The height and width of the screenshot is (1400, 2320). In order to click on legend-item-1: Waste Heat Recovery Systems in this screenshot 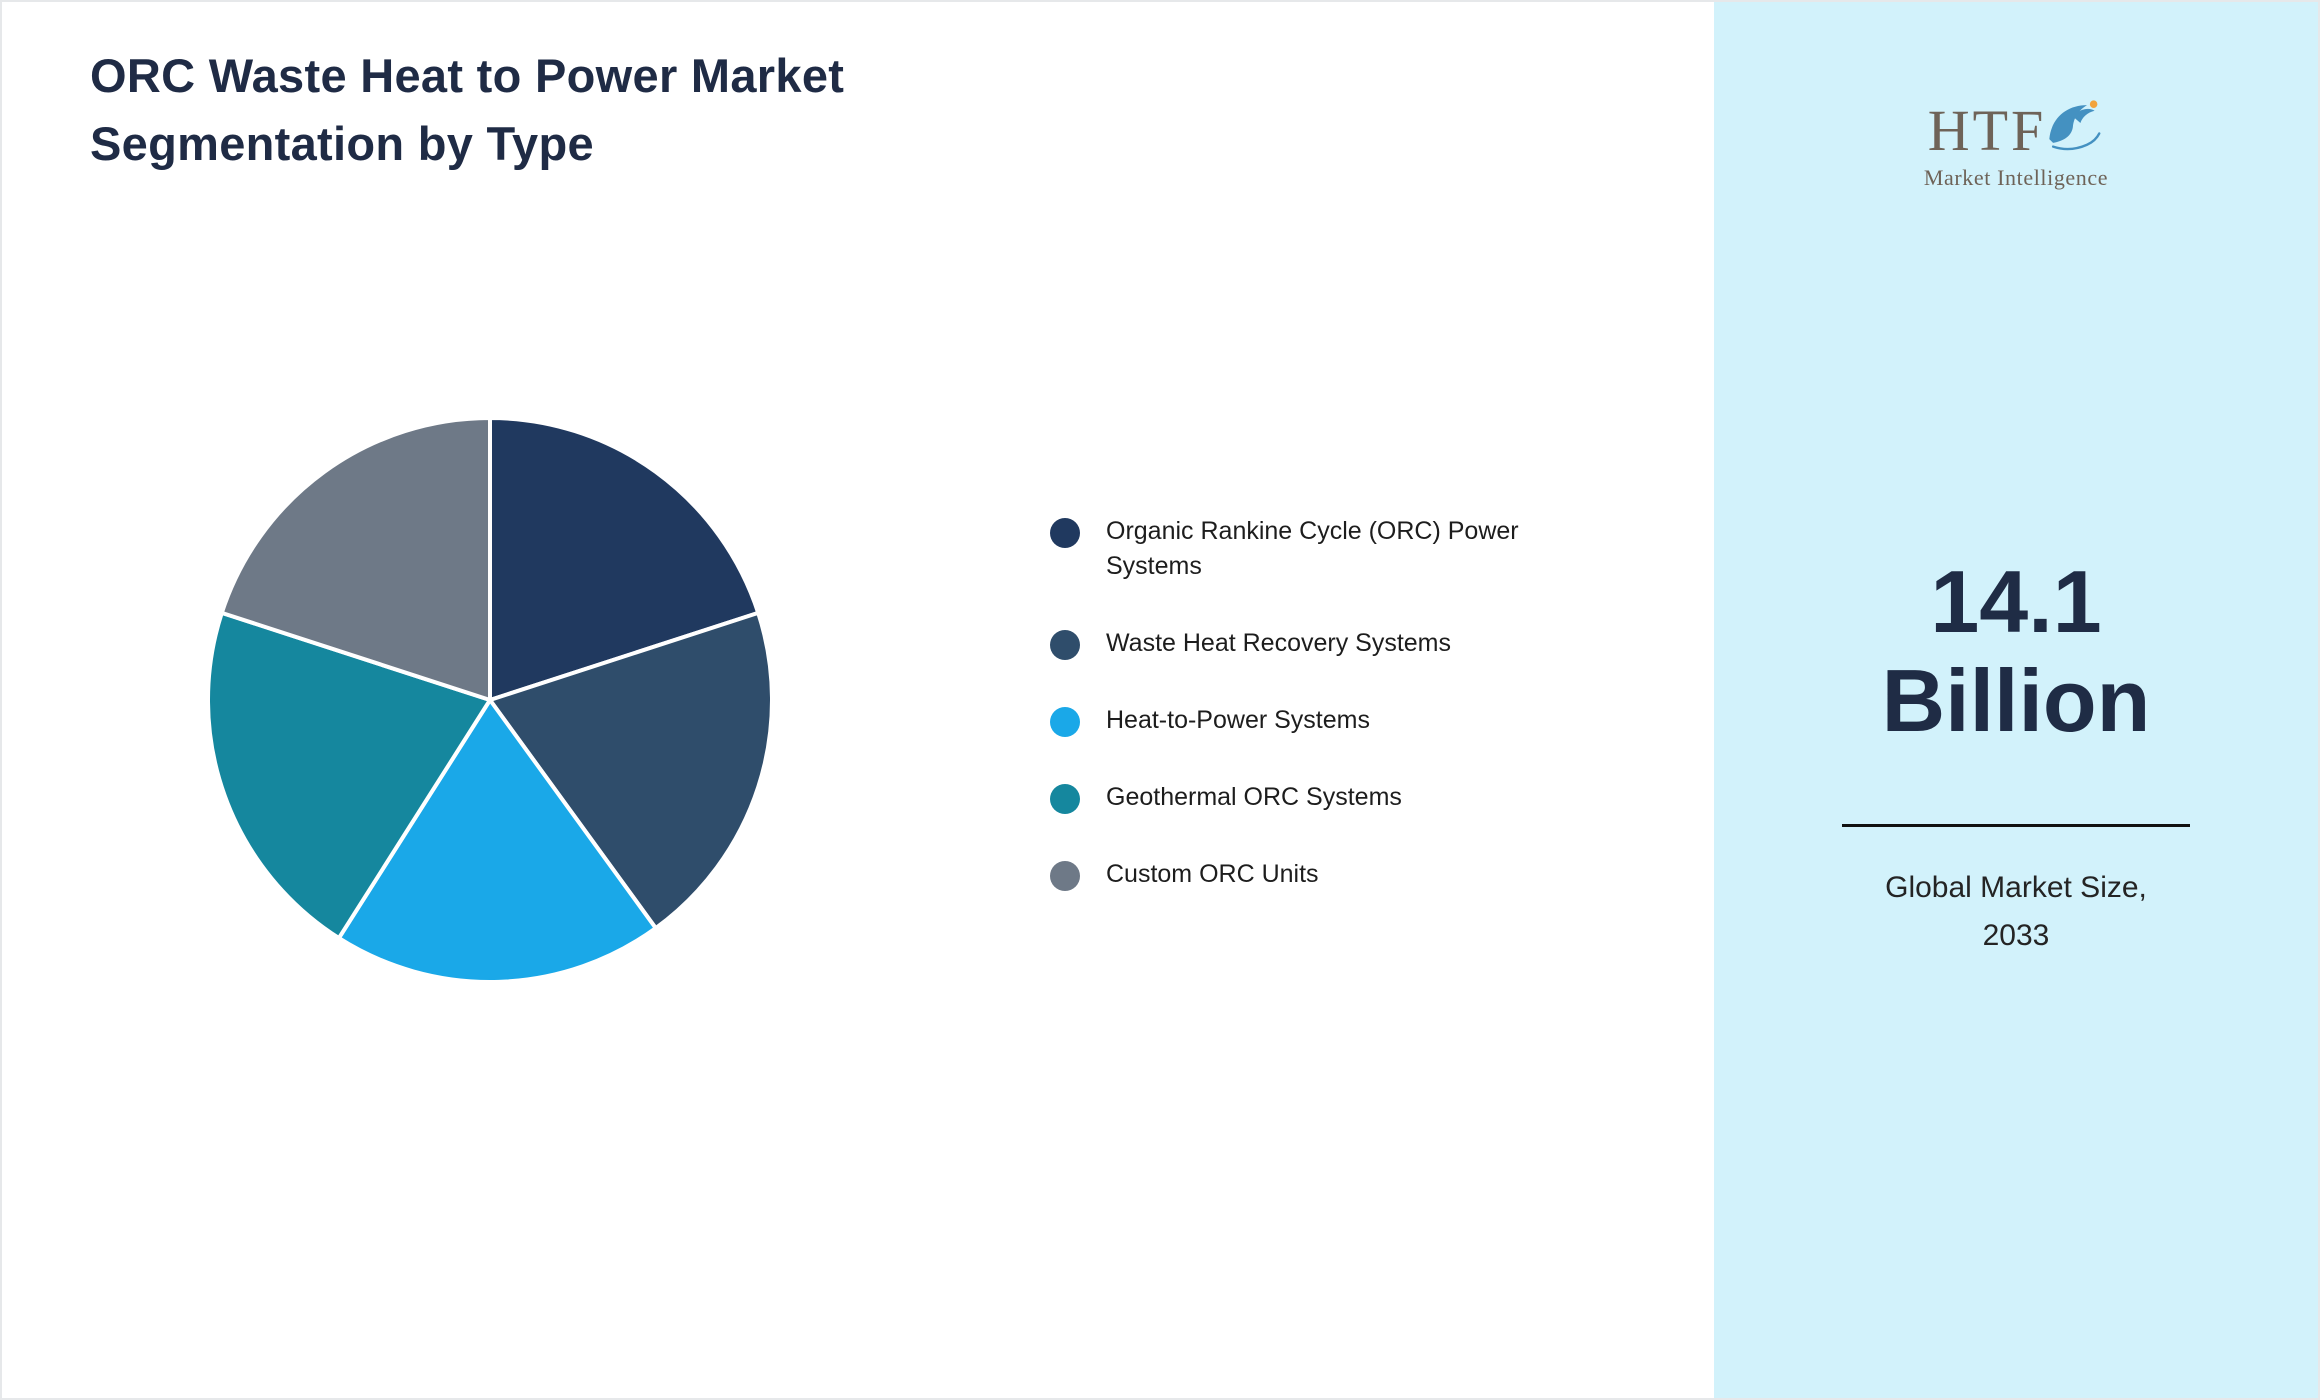, I will do `click(1313, 643)`.